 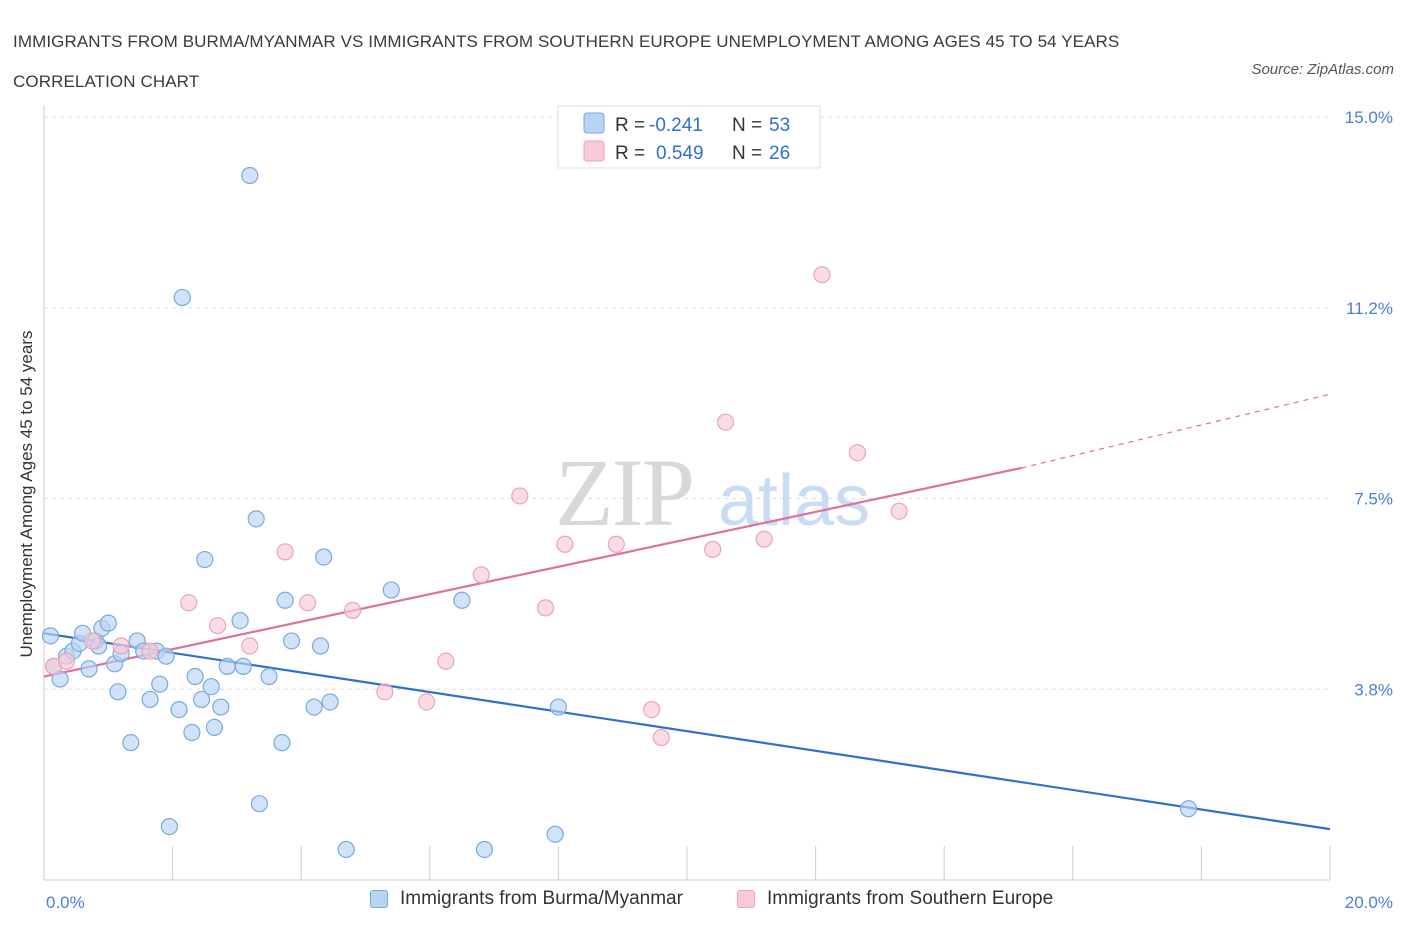 What do you see at coordinates (1373, 689) in the screenshot?
I see `y-tick-label-0: 3.8%` at bounding box center [1373, 689].